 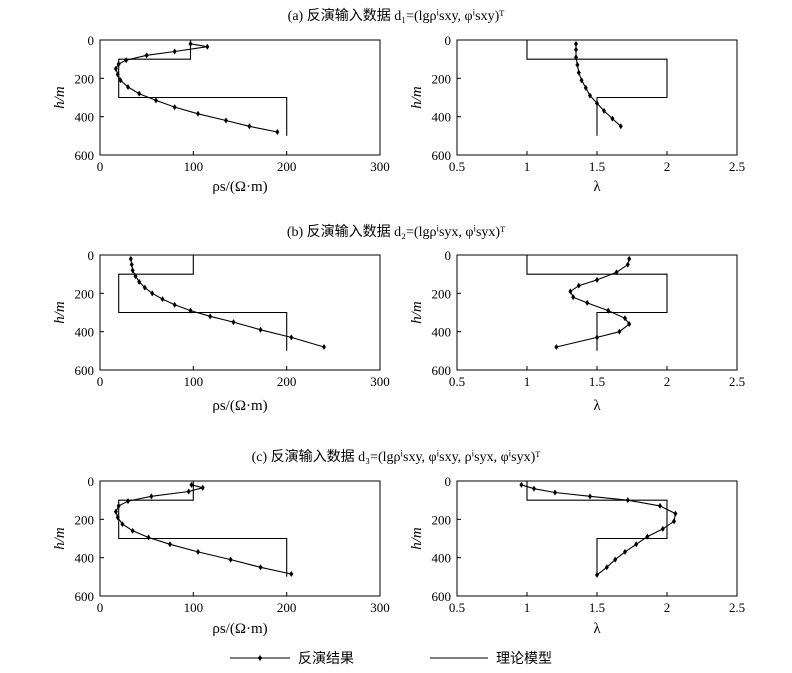 What do you see at coordinates (326, 659) in the screenshot?
I see `legend-label-inversion: 反演结果` at bounding box center [326, 659].